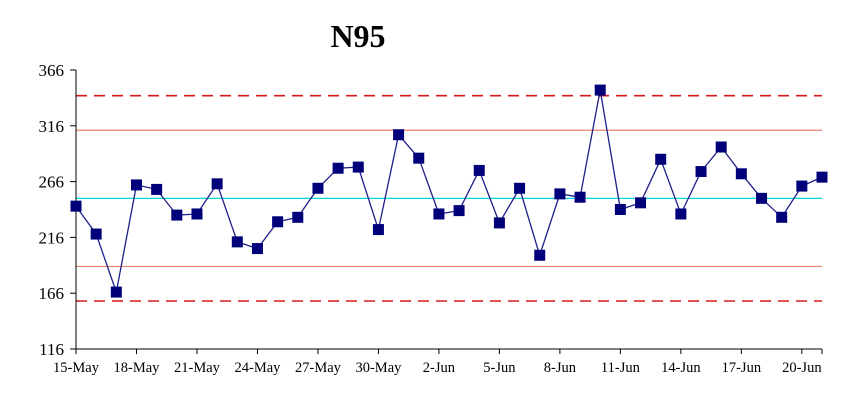 This screenshot has height=405, width=860. I want to click on x-tick-label: 15-May, so click(76, 368).